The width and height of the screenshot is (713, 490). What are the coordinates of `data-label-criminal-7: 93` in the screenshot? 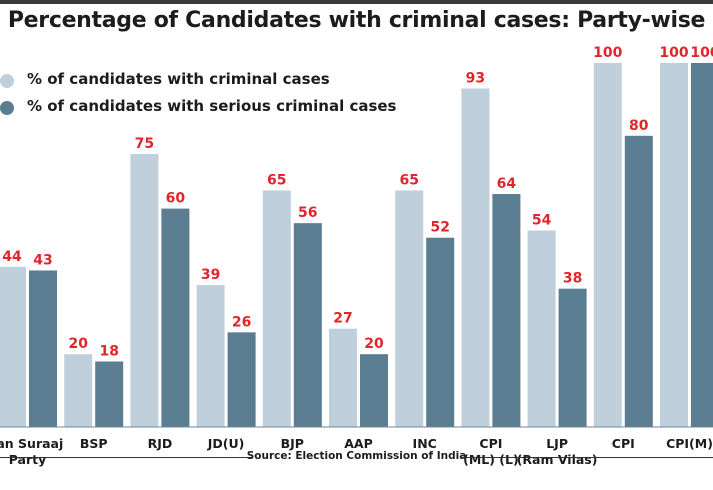 It's located at (475, 78).